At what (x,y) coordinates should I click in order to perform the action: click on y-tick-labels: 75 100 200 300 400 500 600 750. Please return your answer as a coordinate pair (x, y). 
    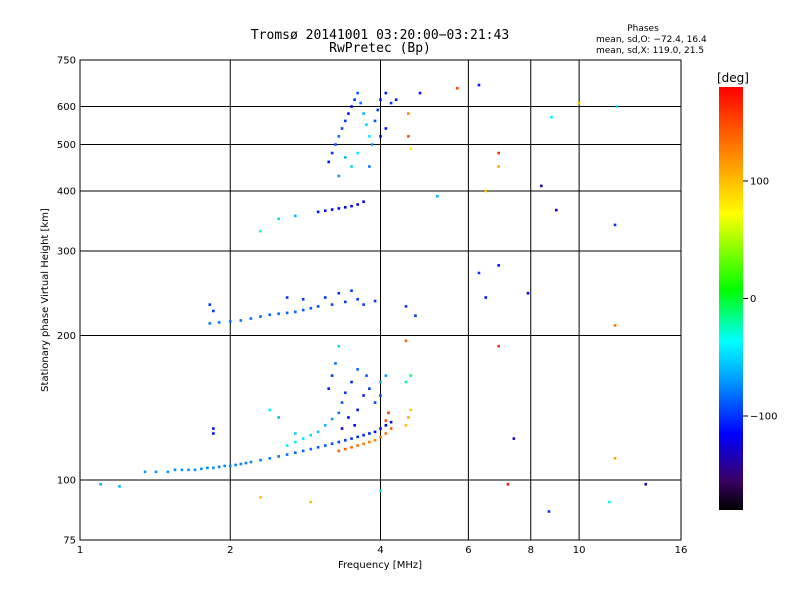
    Looking at the image, I should click on (66, 301).